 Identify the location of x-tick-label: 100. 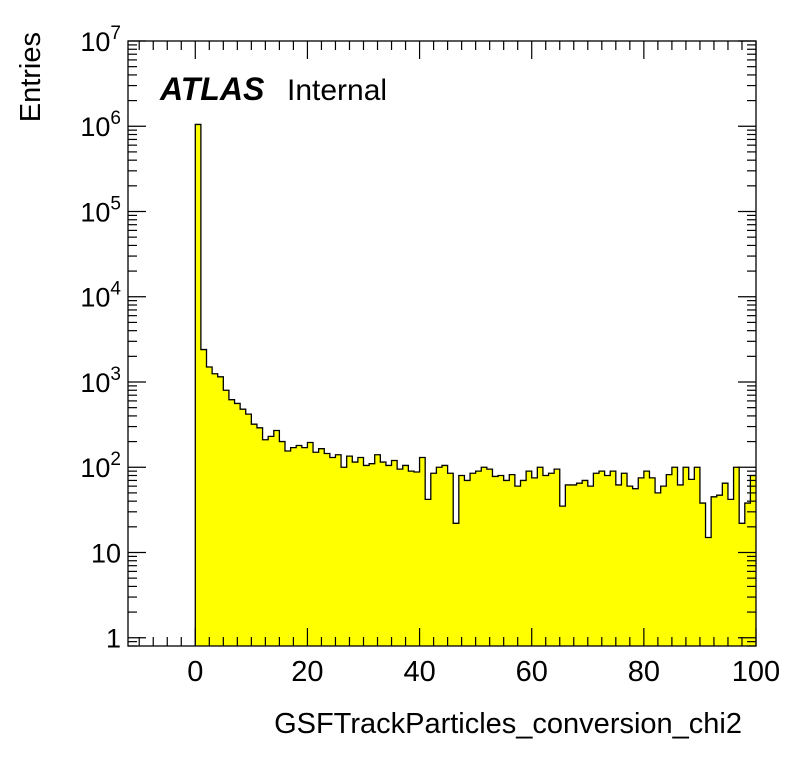
(756, 672).